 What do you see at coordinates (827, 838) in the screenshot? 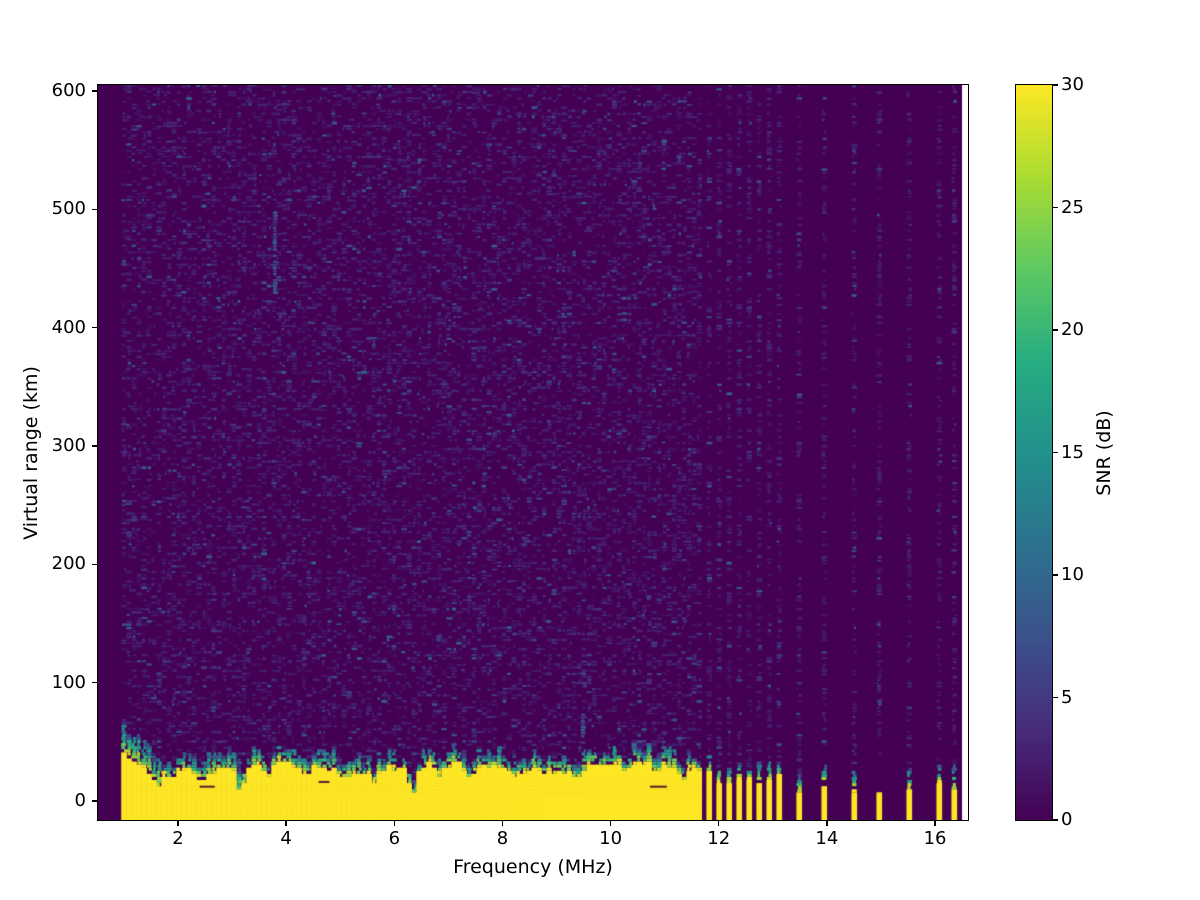
I see `x-tick-label: 14` at bounding box center [827, 838].